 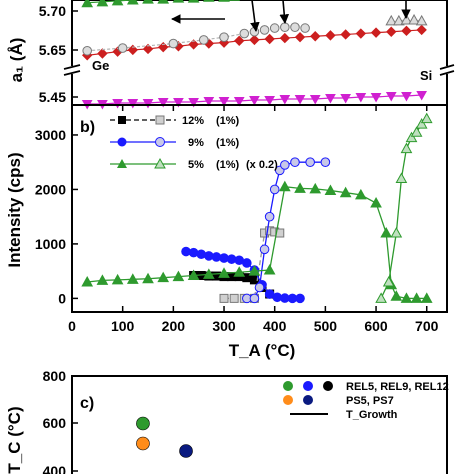 I want to click on legend-note-9: (1%), so click(x=228, y=143).